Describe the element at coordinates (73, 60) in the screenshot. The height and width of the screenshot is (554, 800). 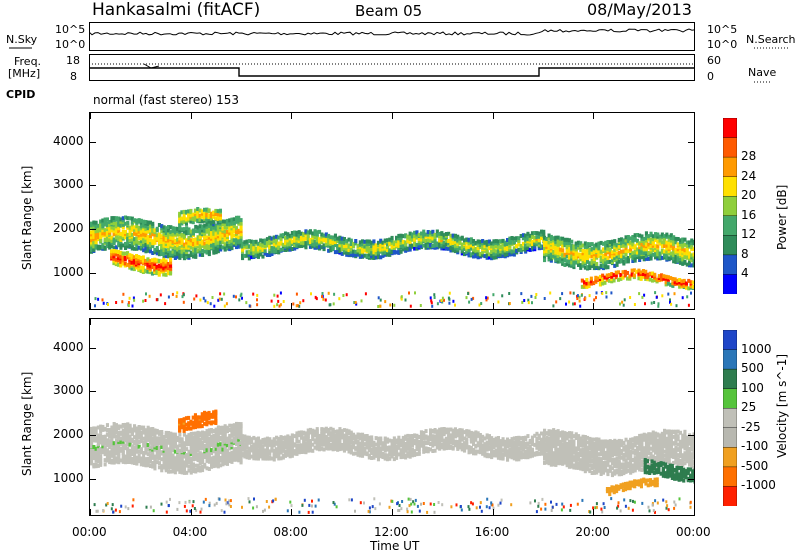
I see `freq-tick-top: 18` at that location.